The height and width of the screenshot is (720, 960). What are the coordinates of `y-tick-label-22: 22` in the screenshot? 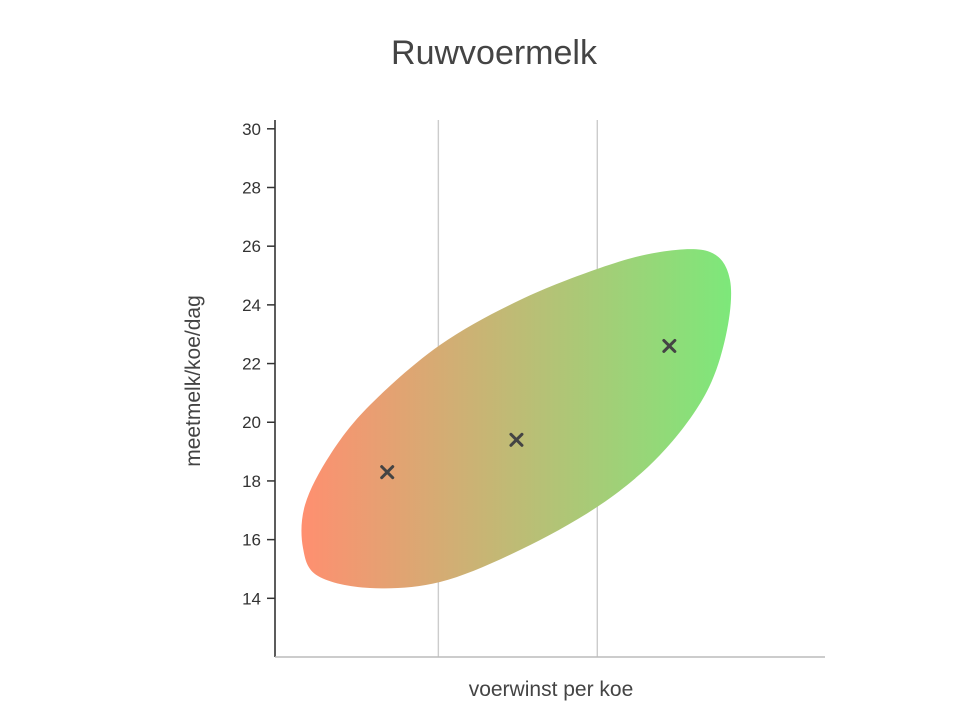 It's located at (251, 364).